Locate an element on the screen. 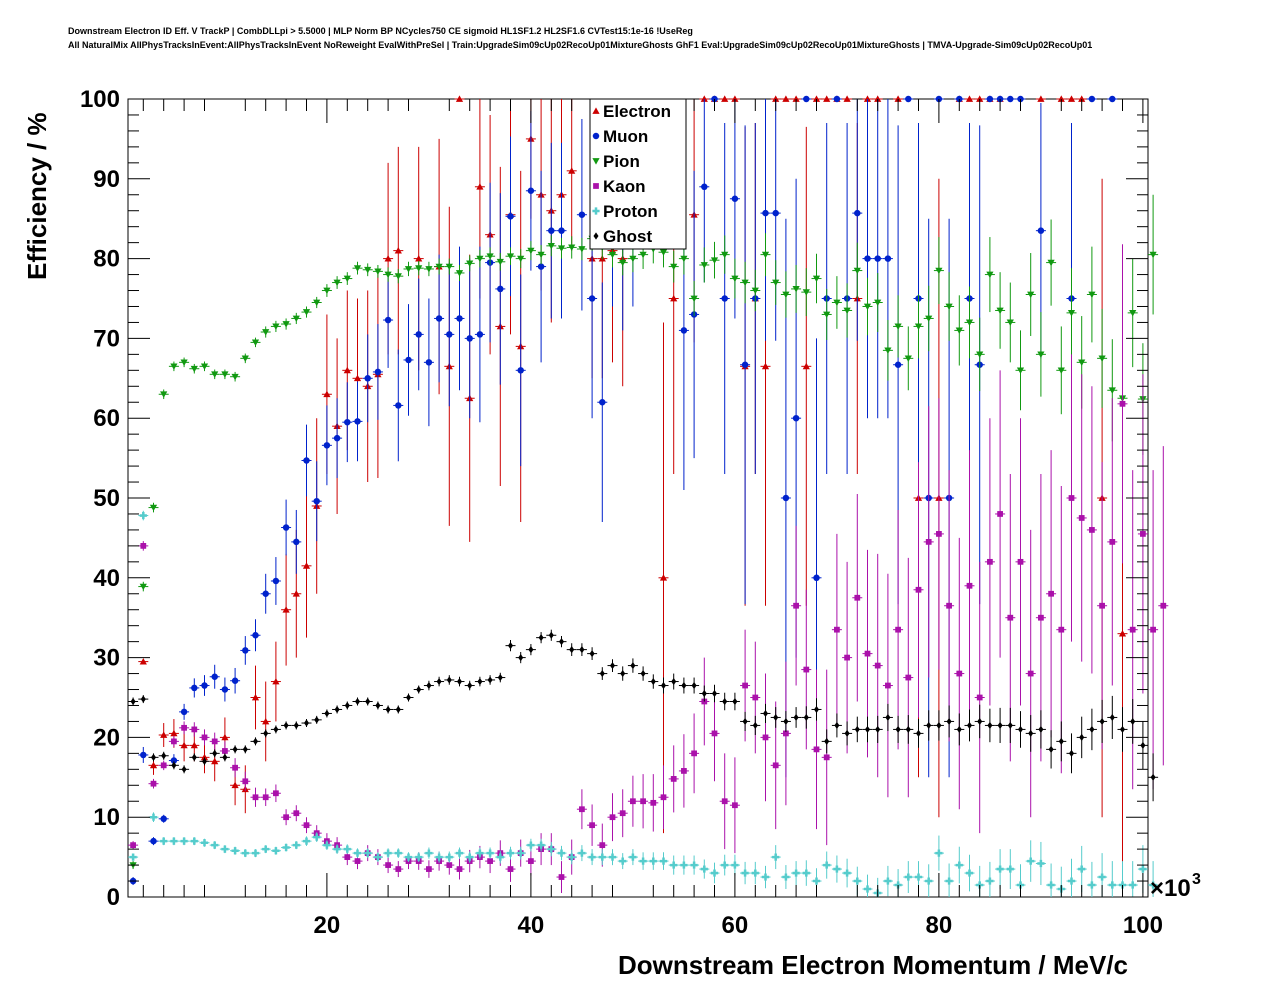 The width and height of the screenshot is (1276, 996). legend-label: Muon is located at coordinates (625, 136).